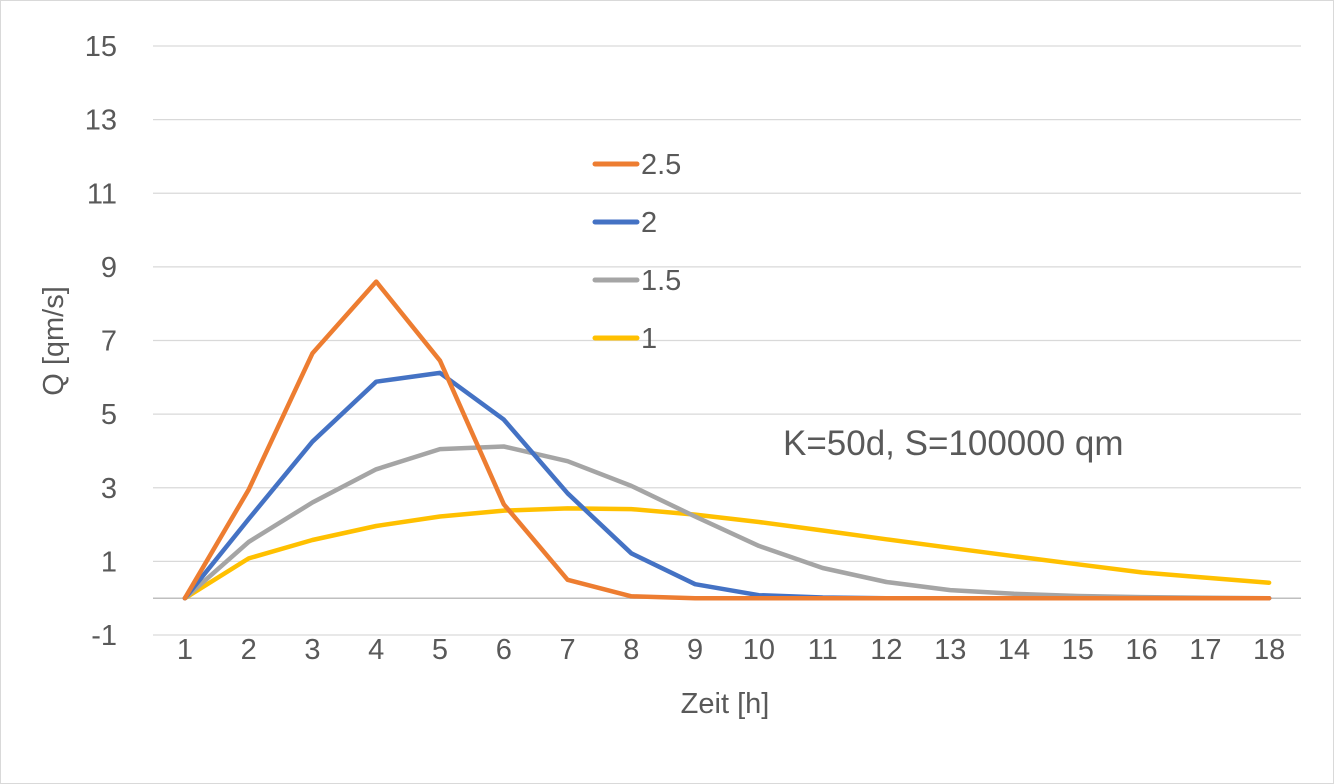  I want to click on x-tick-label: 13, so click(950, 650).